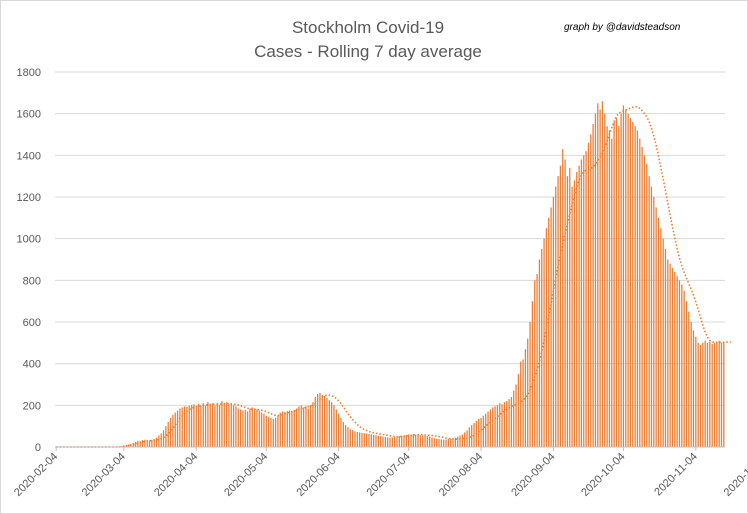  Describe the element at coordinates (533, 475) in the screenshot. I see `x-tick-label: 2020-09-04` at that location.